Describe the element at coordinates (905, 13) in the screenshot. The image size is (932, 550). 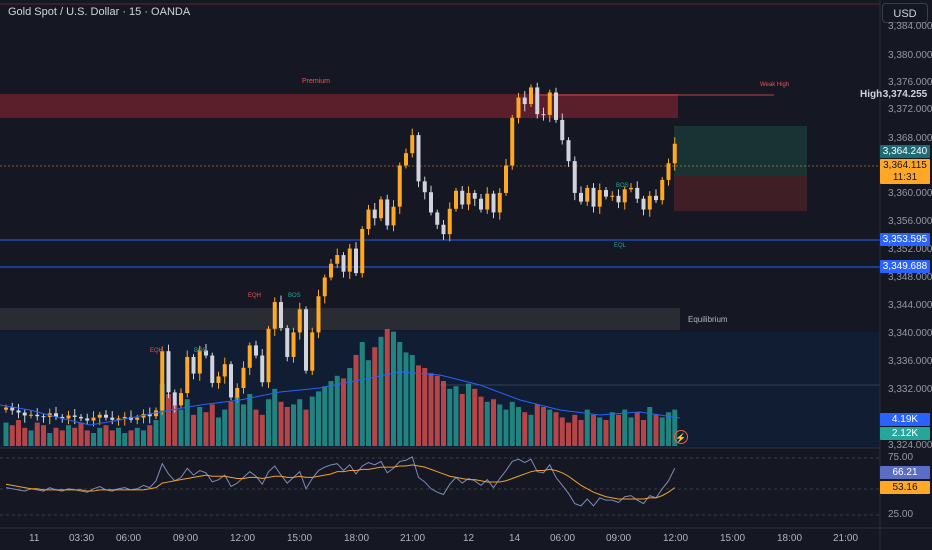
I see `currency-button: USD` at that location.